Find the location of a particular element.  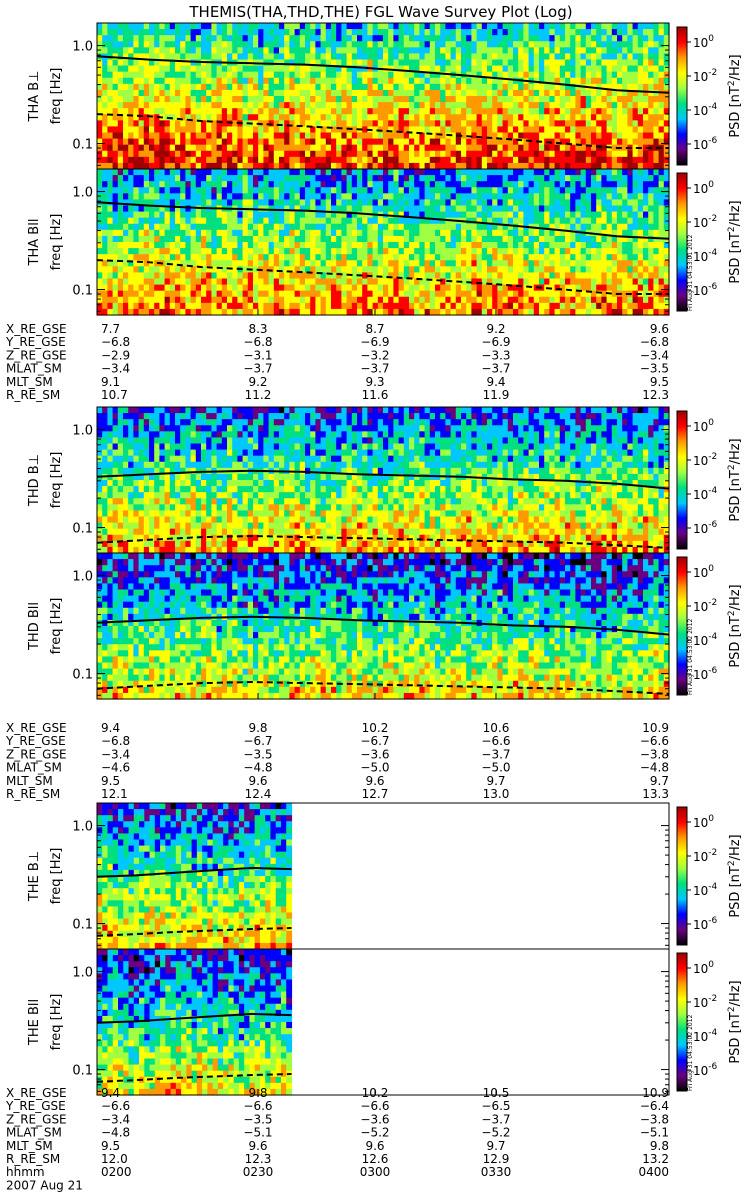

ephemeris-value: 9.2 is located at coordinates (257, 382).